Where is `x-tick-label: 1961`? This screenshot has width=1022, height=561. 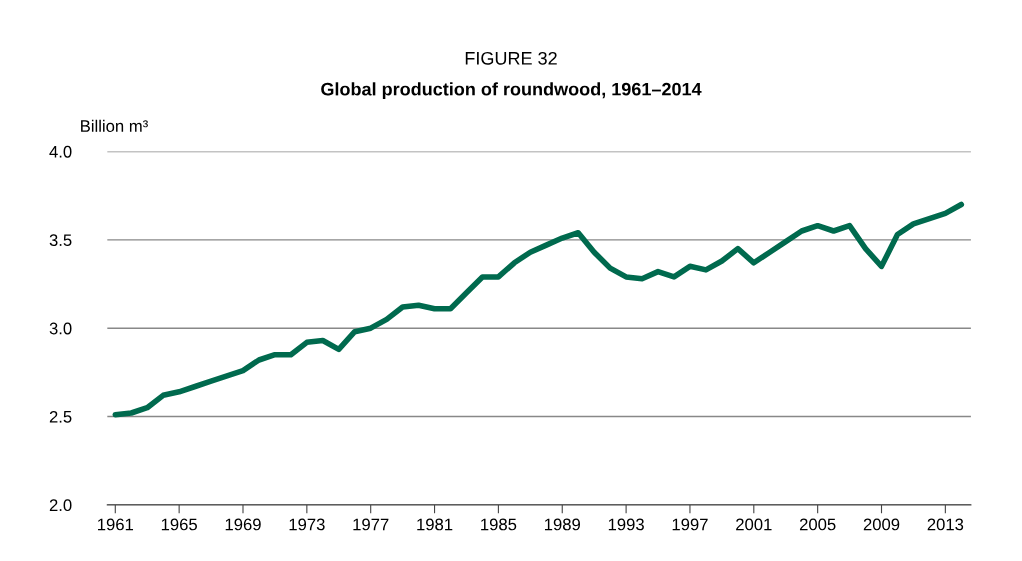
x-tick-label: 1961 is located at coordinates (116, 524).